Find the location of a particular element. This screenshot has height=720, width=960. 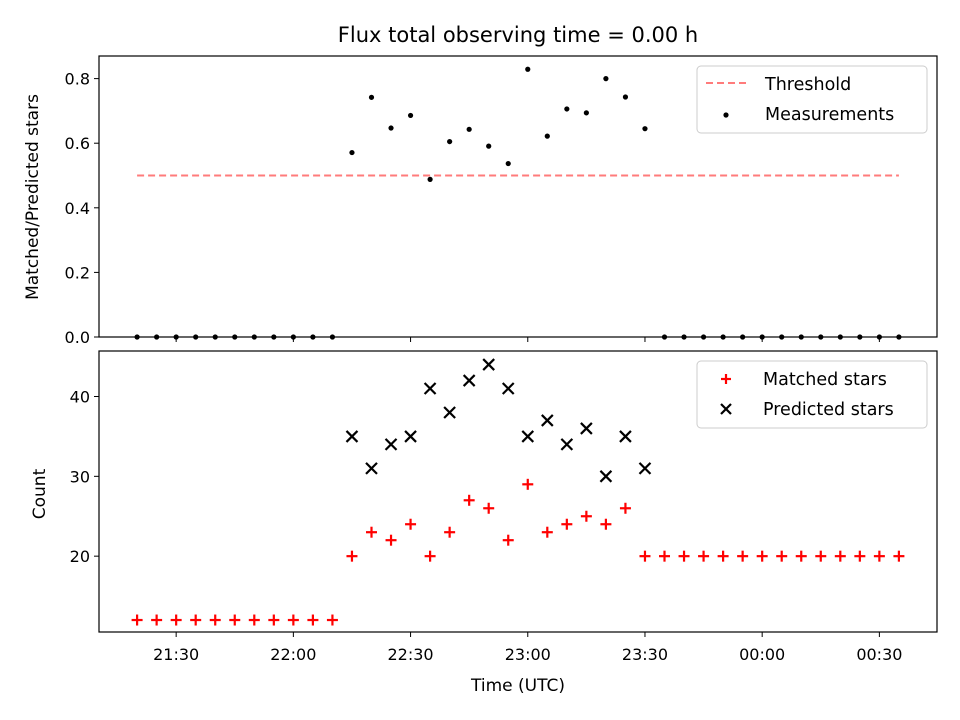

top-legend-box is located at coordinates (812, 99).